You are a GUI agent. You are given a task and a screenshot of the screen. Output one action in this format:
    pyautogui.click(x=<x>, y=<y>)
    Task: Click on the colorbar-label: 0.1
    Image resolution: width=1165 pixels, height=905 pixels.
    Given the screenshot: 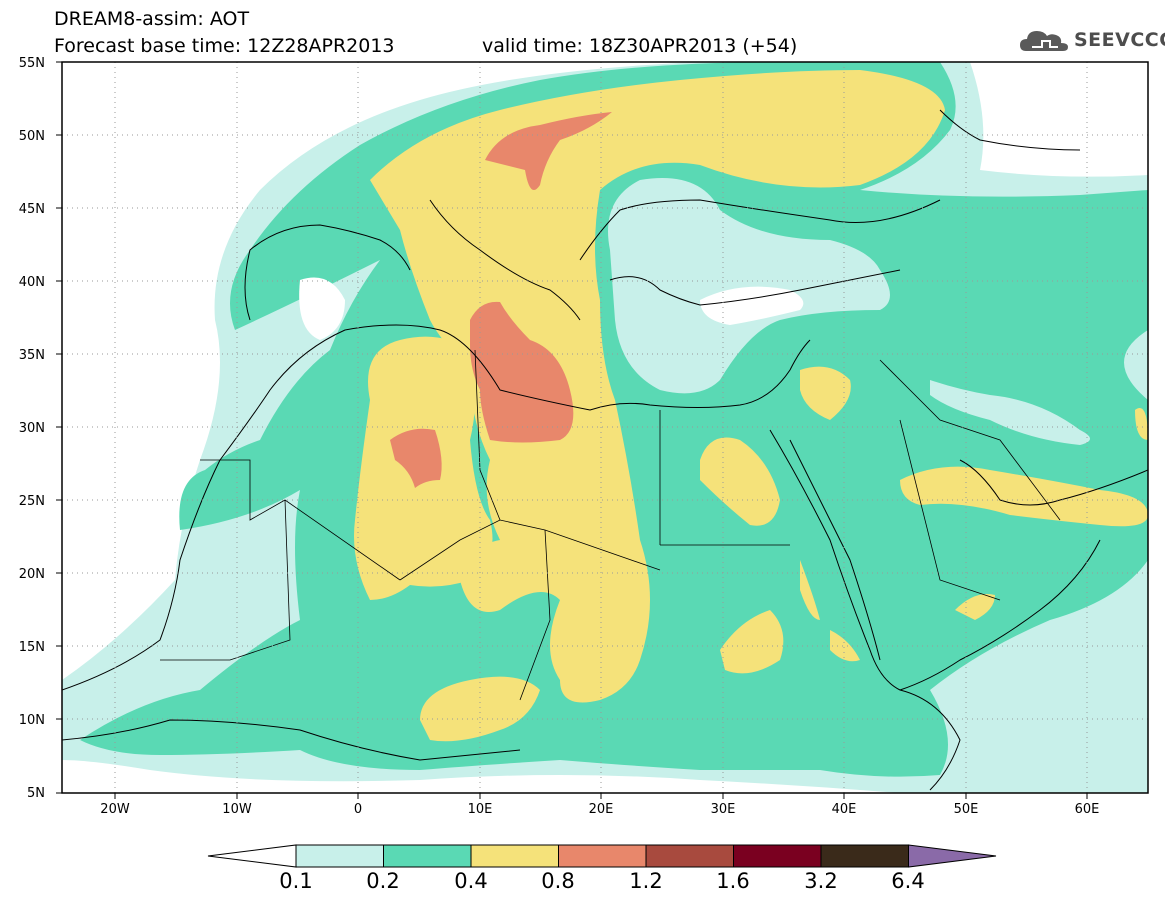 What is the action you would take?
    pyautogui.click(x=296, y=881)
    